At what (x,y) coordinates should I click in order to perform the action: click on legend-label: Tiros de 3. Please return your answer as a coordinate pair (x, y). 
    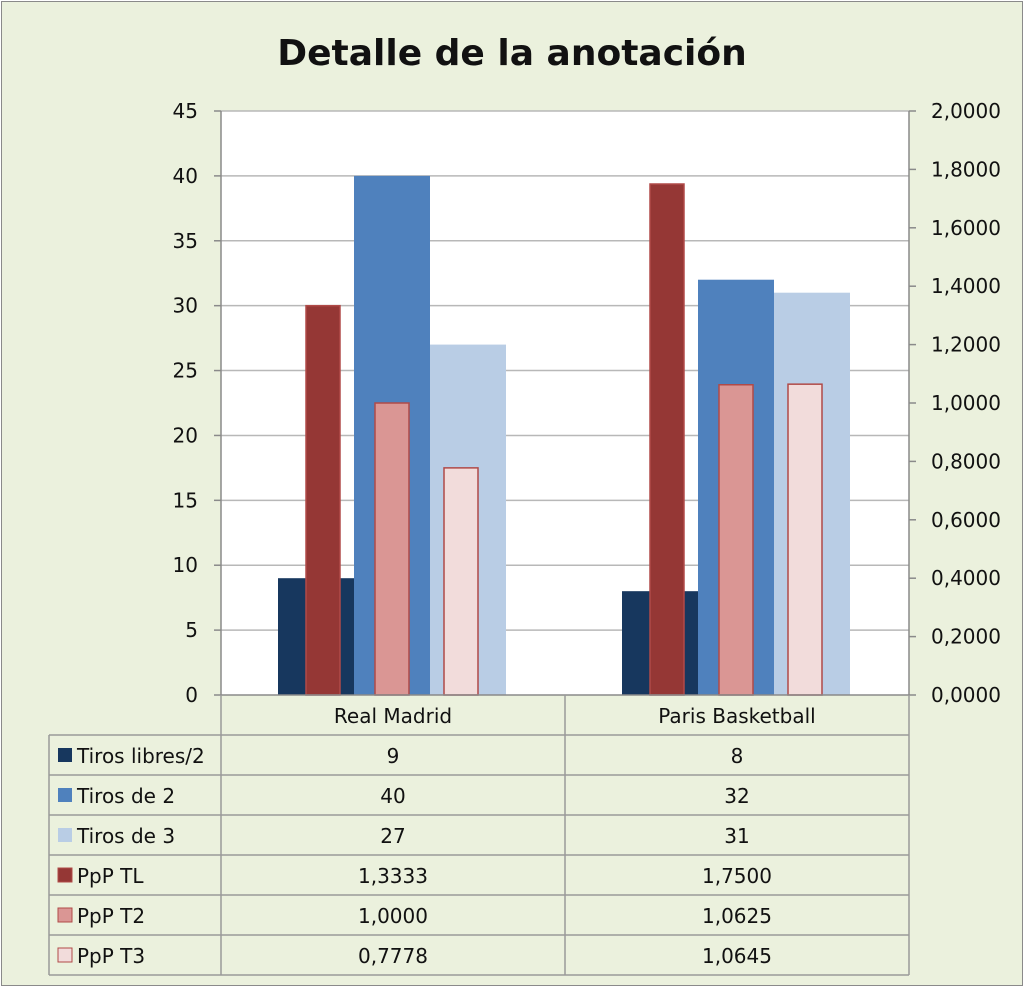
    Looking at the image, I should click on (125, 836).